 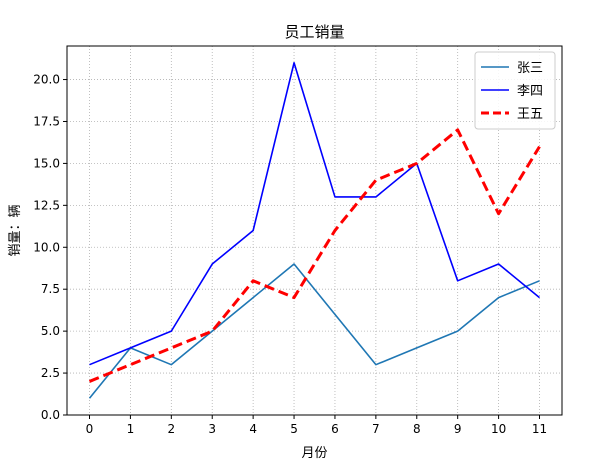 What do you see at coordinates (46, 247) in the screenshot?
I see `y-tick-label: 10.0` at bounding box center [46, 247].